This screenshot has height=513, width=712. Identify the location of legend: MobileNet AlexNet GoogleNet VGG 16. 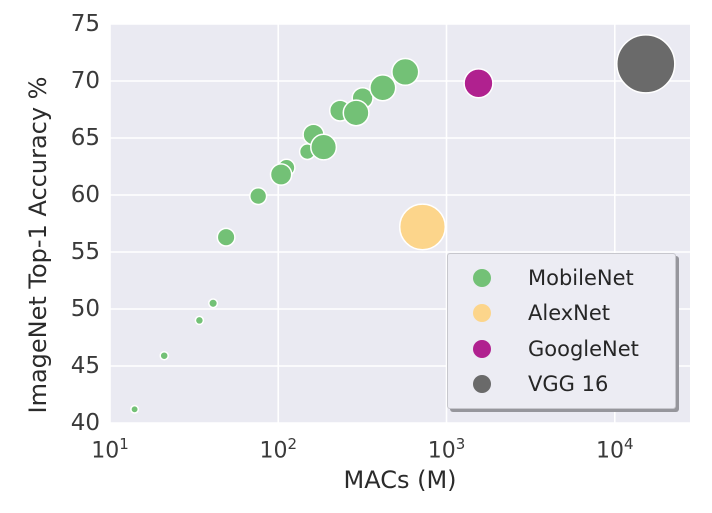
(561, 331).